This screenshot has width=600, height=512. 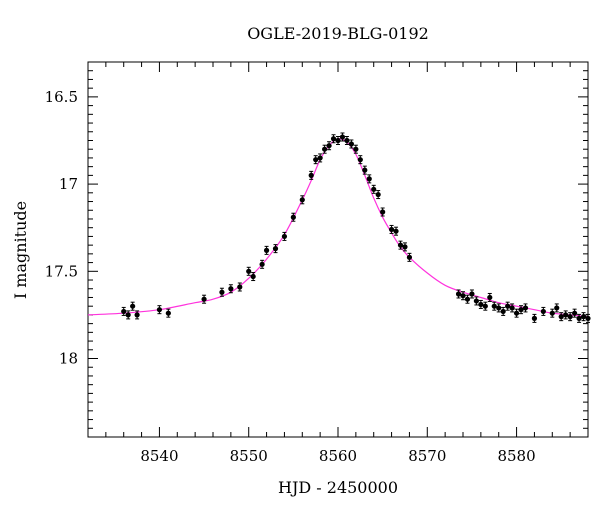 I want to click on x-tick-label: 8550, so click(x=249, y=456).